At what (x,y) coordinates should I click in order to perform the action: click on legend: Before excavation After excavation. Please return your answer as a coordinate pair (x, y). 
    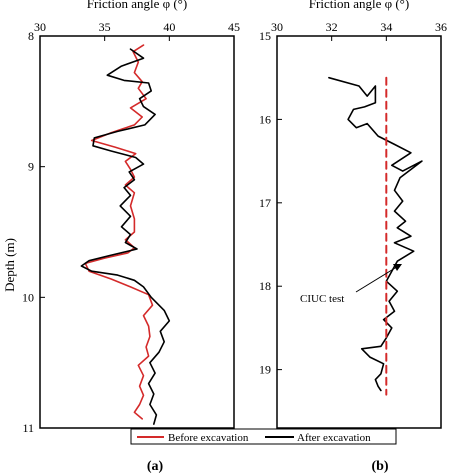
    Looking at the image, I should click on (263, 436).